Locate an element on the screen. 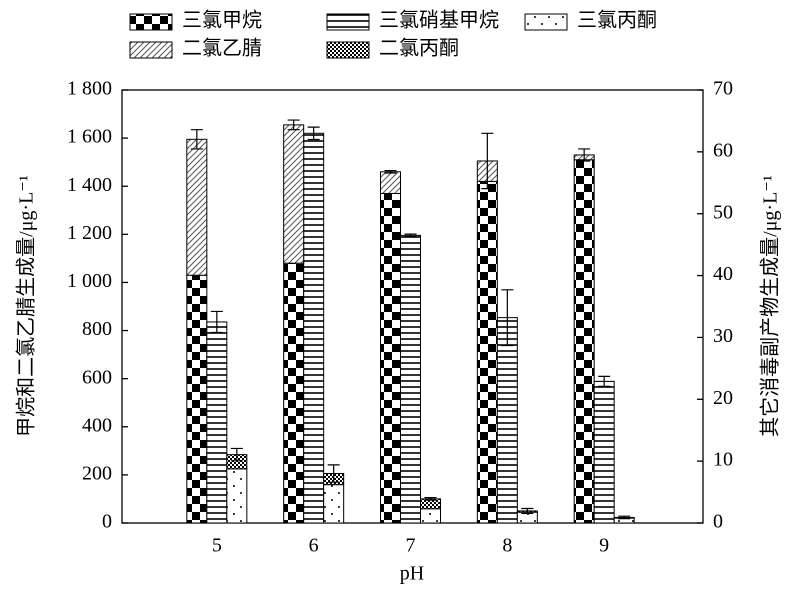  x-tick-label: 8 is located at coordinates (507, 546).